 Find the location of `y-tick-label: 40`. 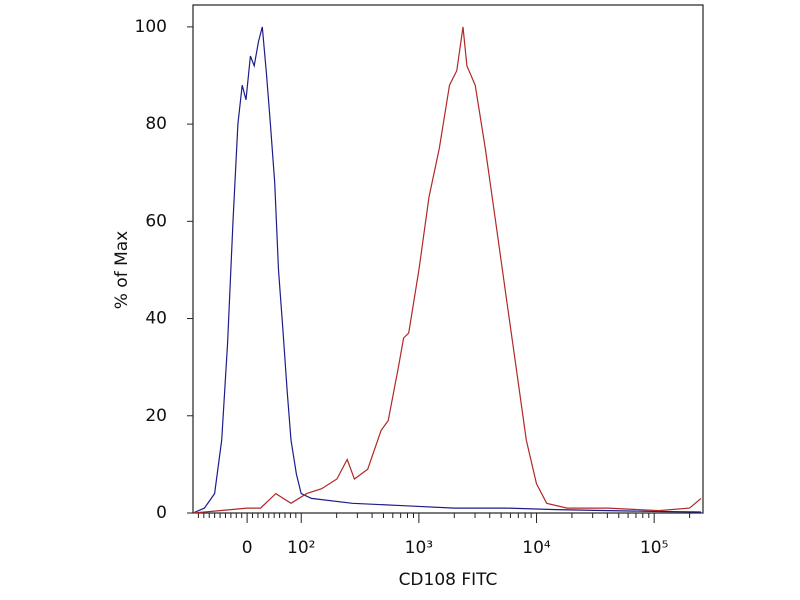

y-tick-label: 40 is located at coordinates (156, 319).